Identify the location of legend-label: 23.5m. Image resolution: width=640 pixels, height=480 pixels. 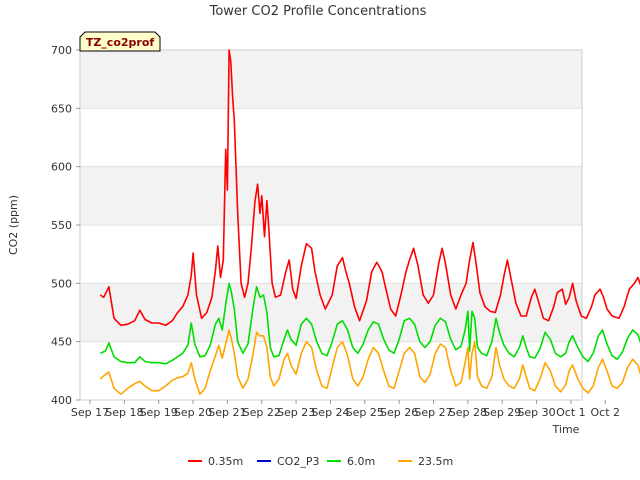
(435, 461).